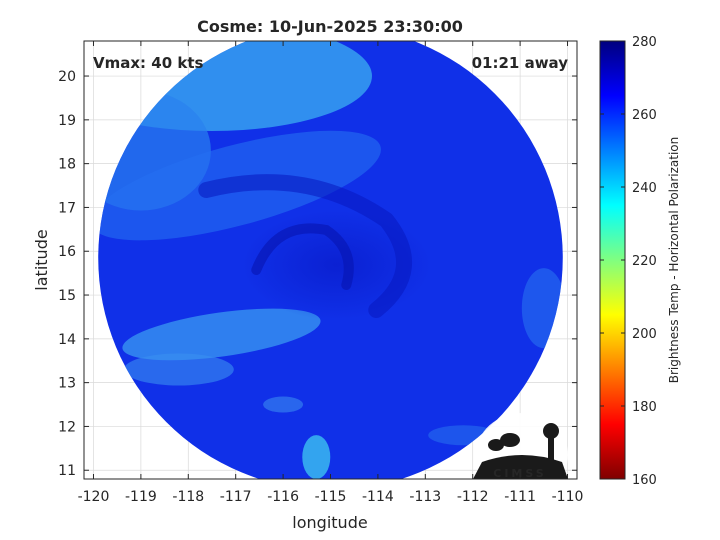 This screenshot has height=540, width=720. Describe the element at coordinates (568, 497) in the screenshot. I see `x-tick-label: -110` at that location.